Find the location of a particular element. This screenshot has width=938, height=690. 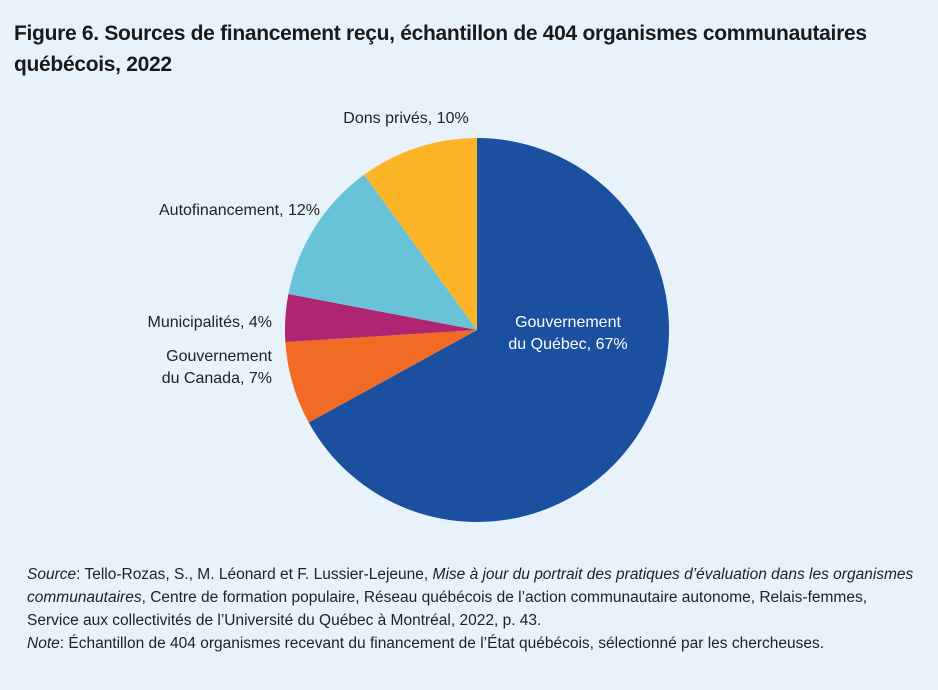

pie-slice-autofinancement is located at coordinates (382, 252).